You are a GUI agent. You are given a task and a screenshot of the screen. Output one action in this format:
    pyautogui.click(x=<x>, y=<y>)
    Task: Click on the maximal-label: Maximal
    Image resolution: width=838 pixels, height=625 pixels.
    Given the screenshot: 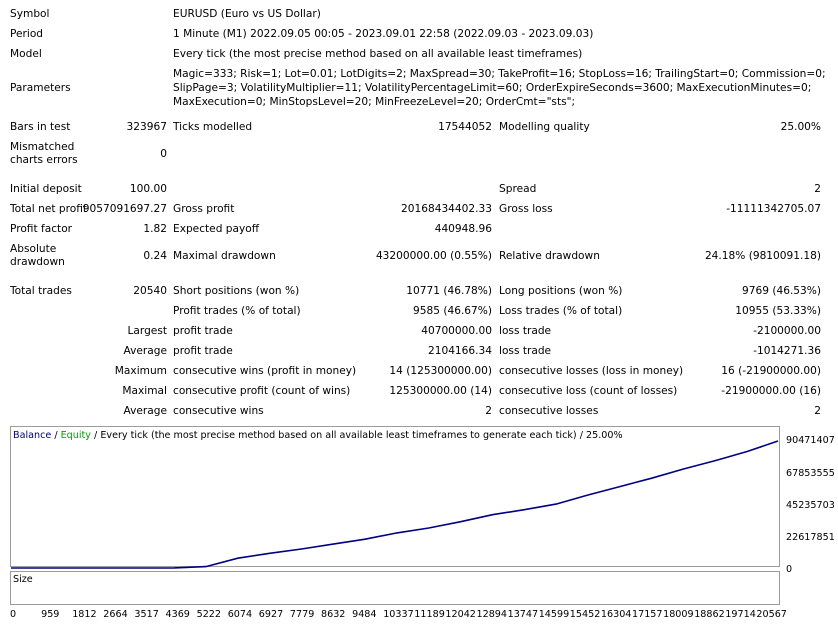 What is the action you would take?
    pyautogui.click(x=144, y=391)
    